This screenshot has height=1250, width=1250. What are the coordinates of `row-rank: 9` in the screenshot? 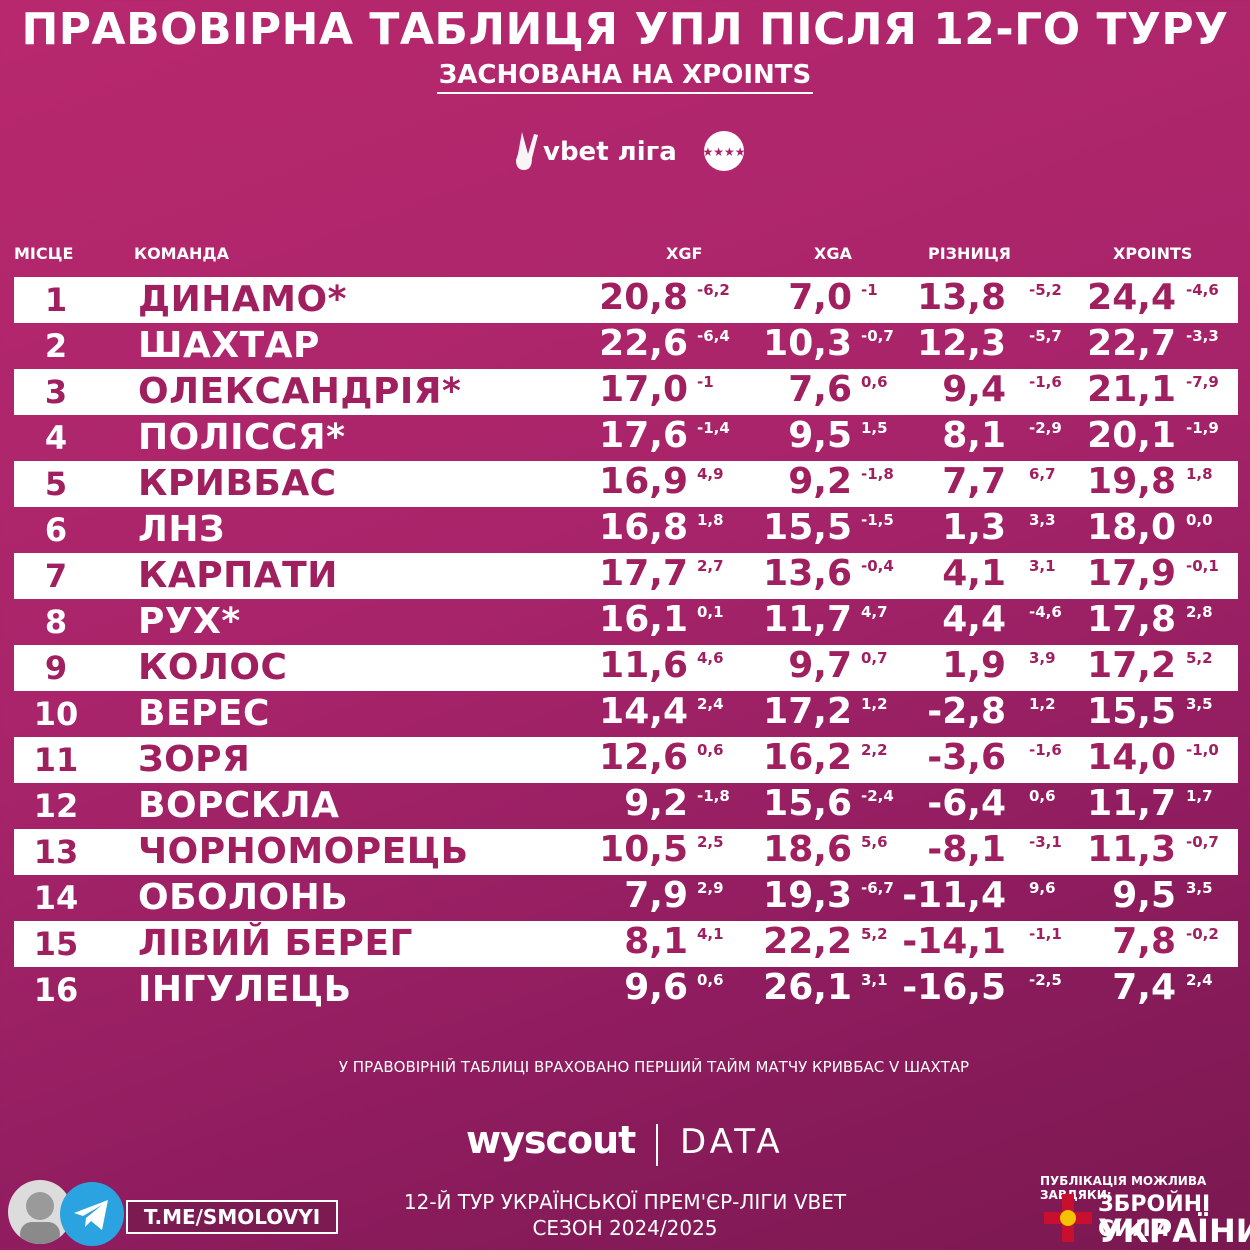 It's located at (56, 668).